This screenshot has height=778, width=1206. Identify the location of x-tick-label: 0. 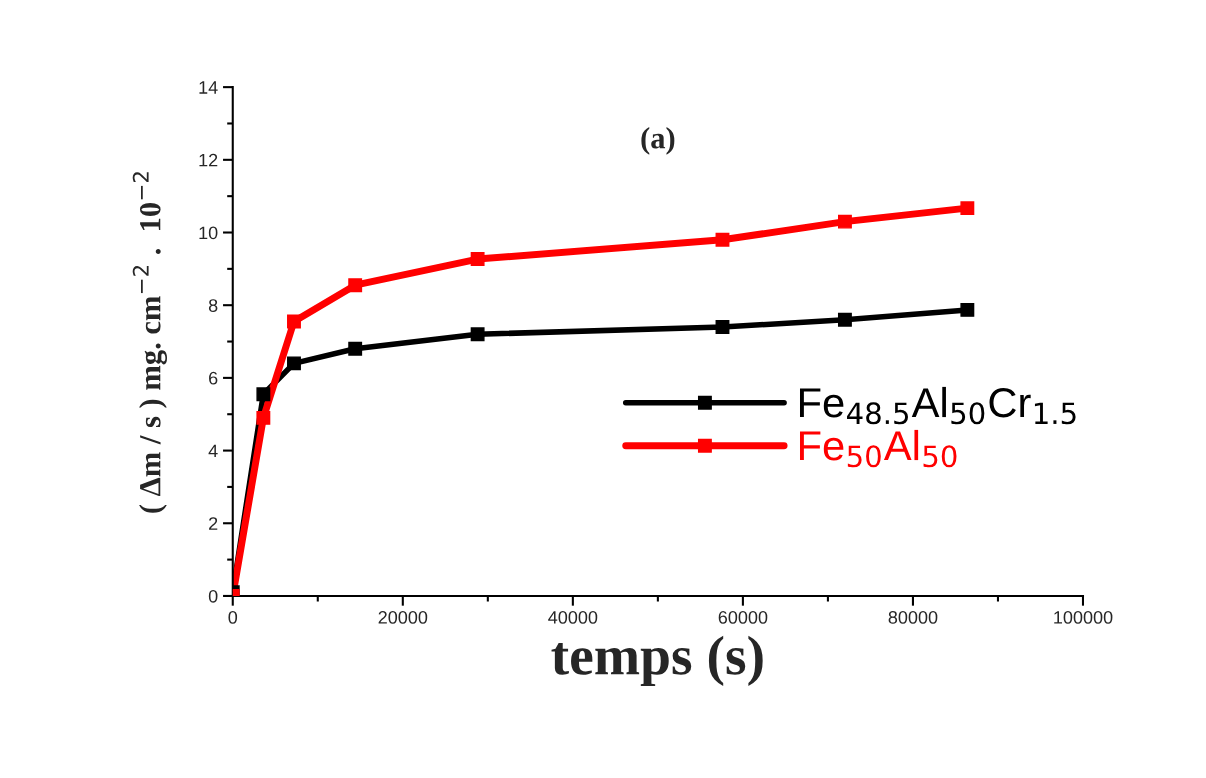
(233, 617).